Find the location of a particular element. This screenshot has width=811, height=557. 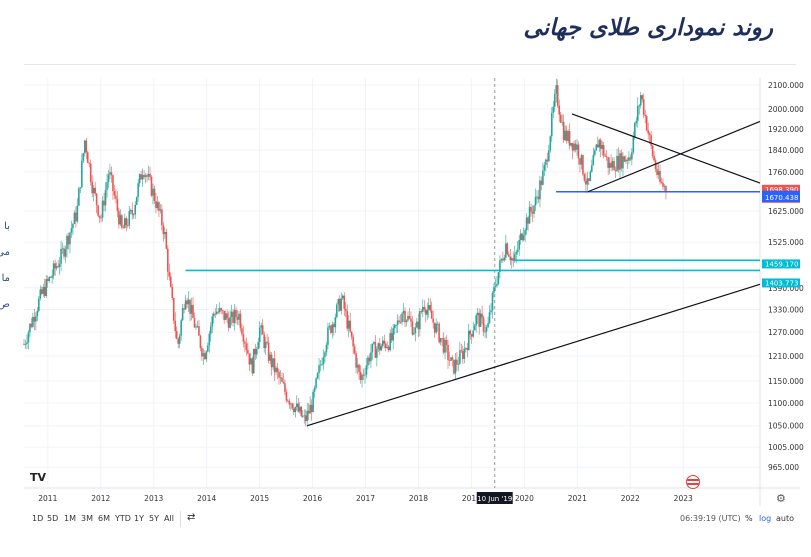

crosshair-date-label: 10 Jun '19 is located at coordinates (494, 499).